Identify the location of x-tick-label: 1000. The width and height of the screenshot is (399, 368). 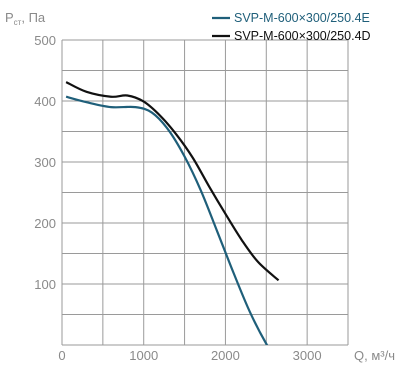
(143, 355).